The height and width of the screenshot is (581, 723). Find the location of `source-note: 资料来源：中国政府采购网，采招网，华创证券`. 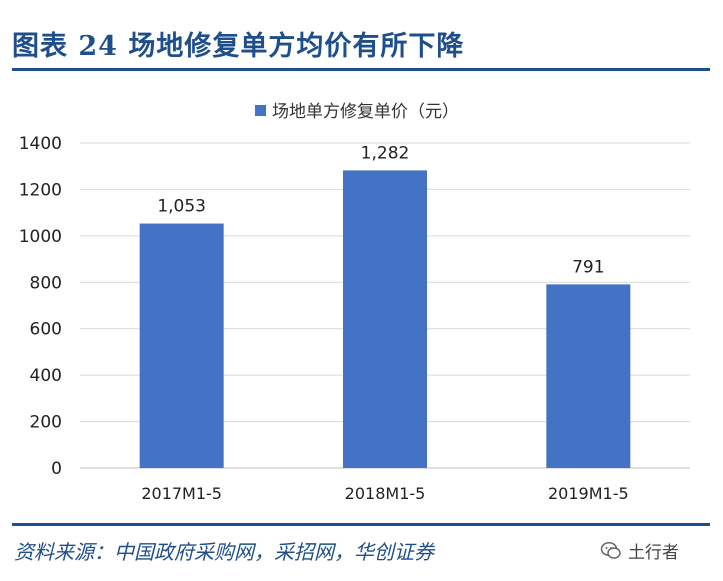

source-note: 资料来源：中国政府采购网，采招网，华创证券 is located at coordinates (224, 552).